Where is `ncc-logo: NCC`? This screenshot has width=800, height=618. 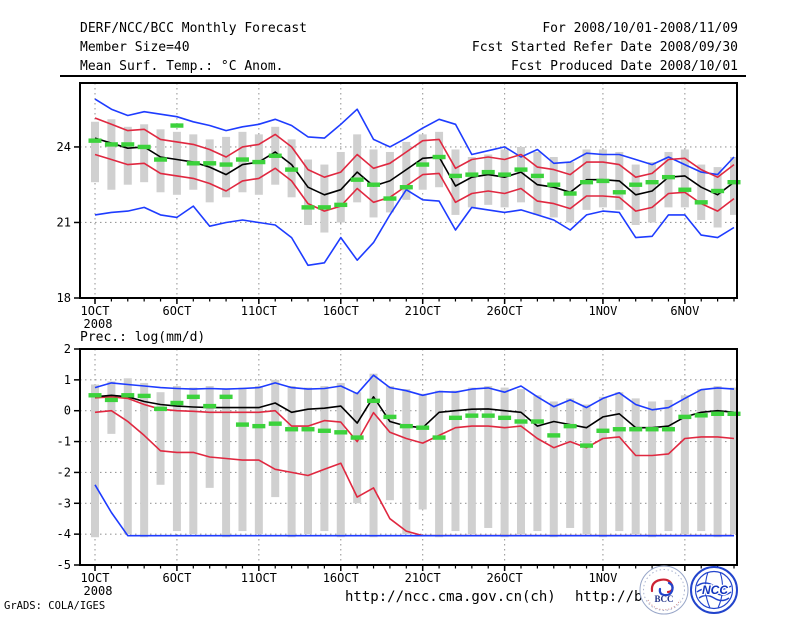 ncc-logo: NCC is located at coordinates (714, 590).